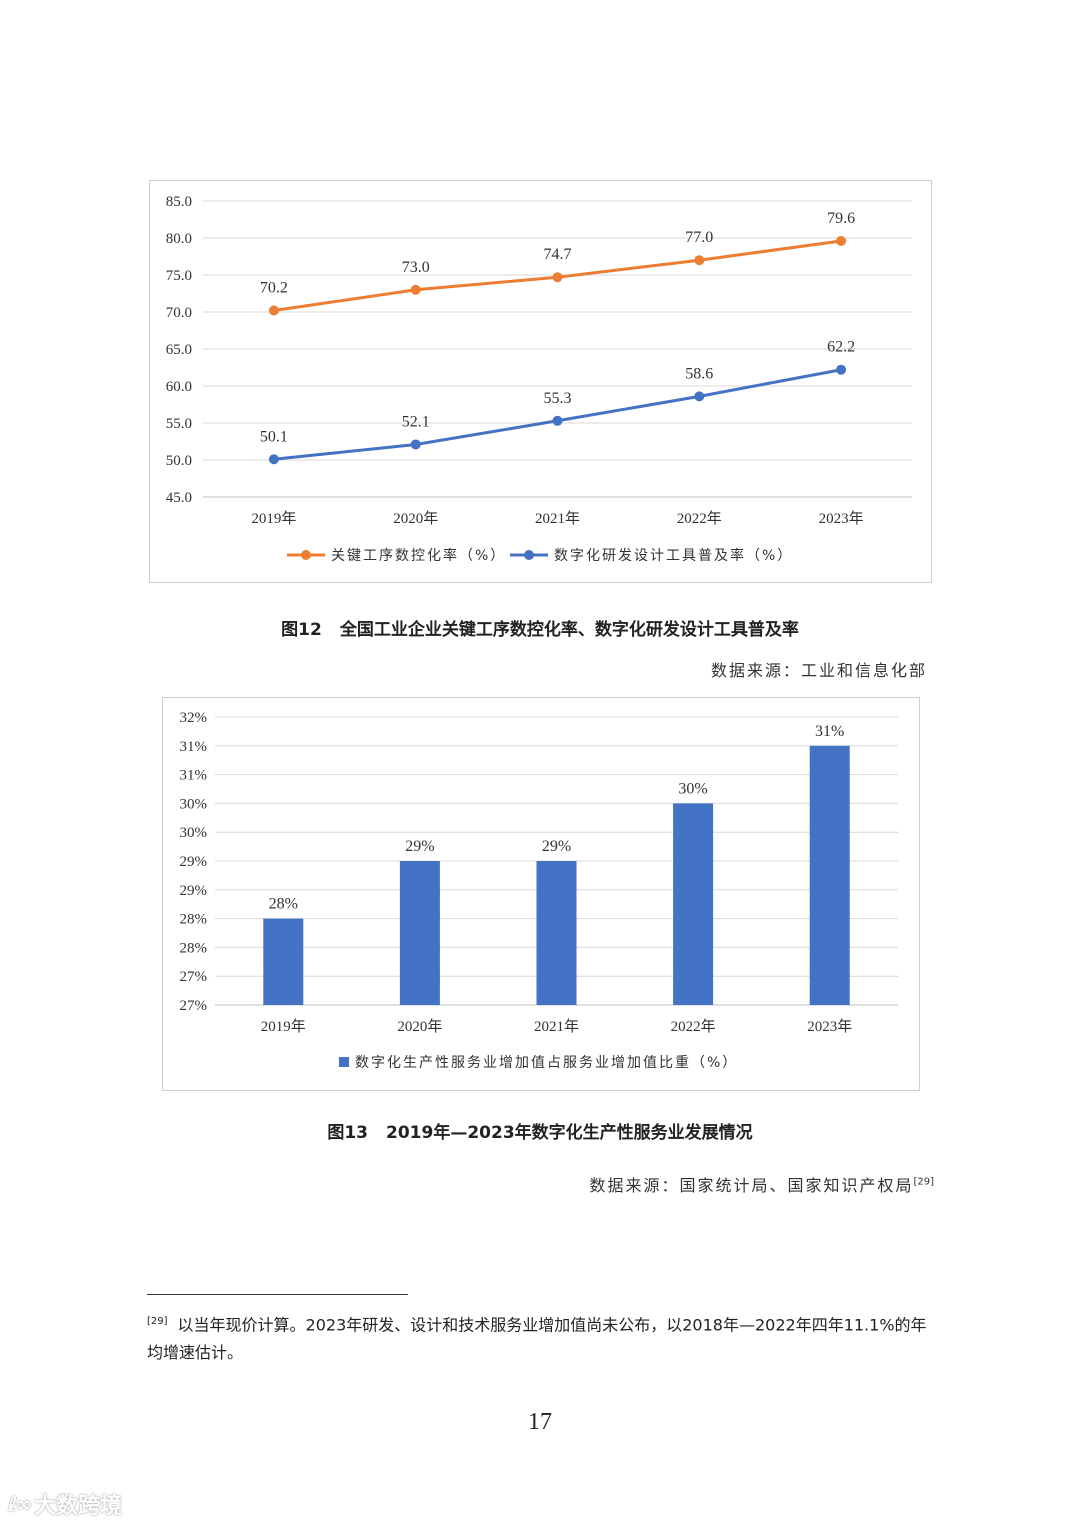 The height and width of the screenshot is (1527, 1080). Describe the element at coordinates (283, 904) in the screenshot. I see `data-label: 28%` at that location.